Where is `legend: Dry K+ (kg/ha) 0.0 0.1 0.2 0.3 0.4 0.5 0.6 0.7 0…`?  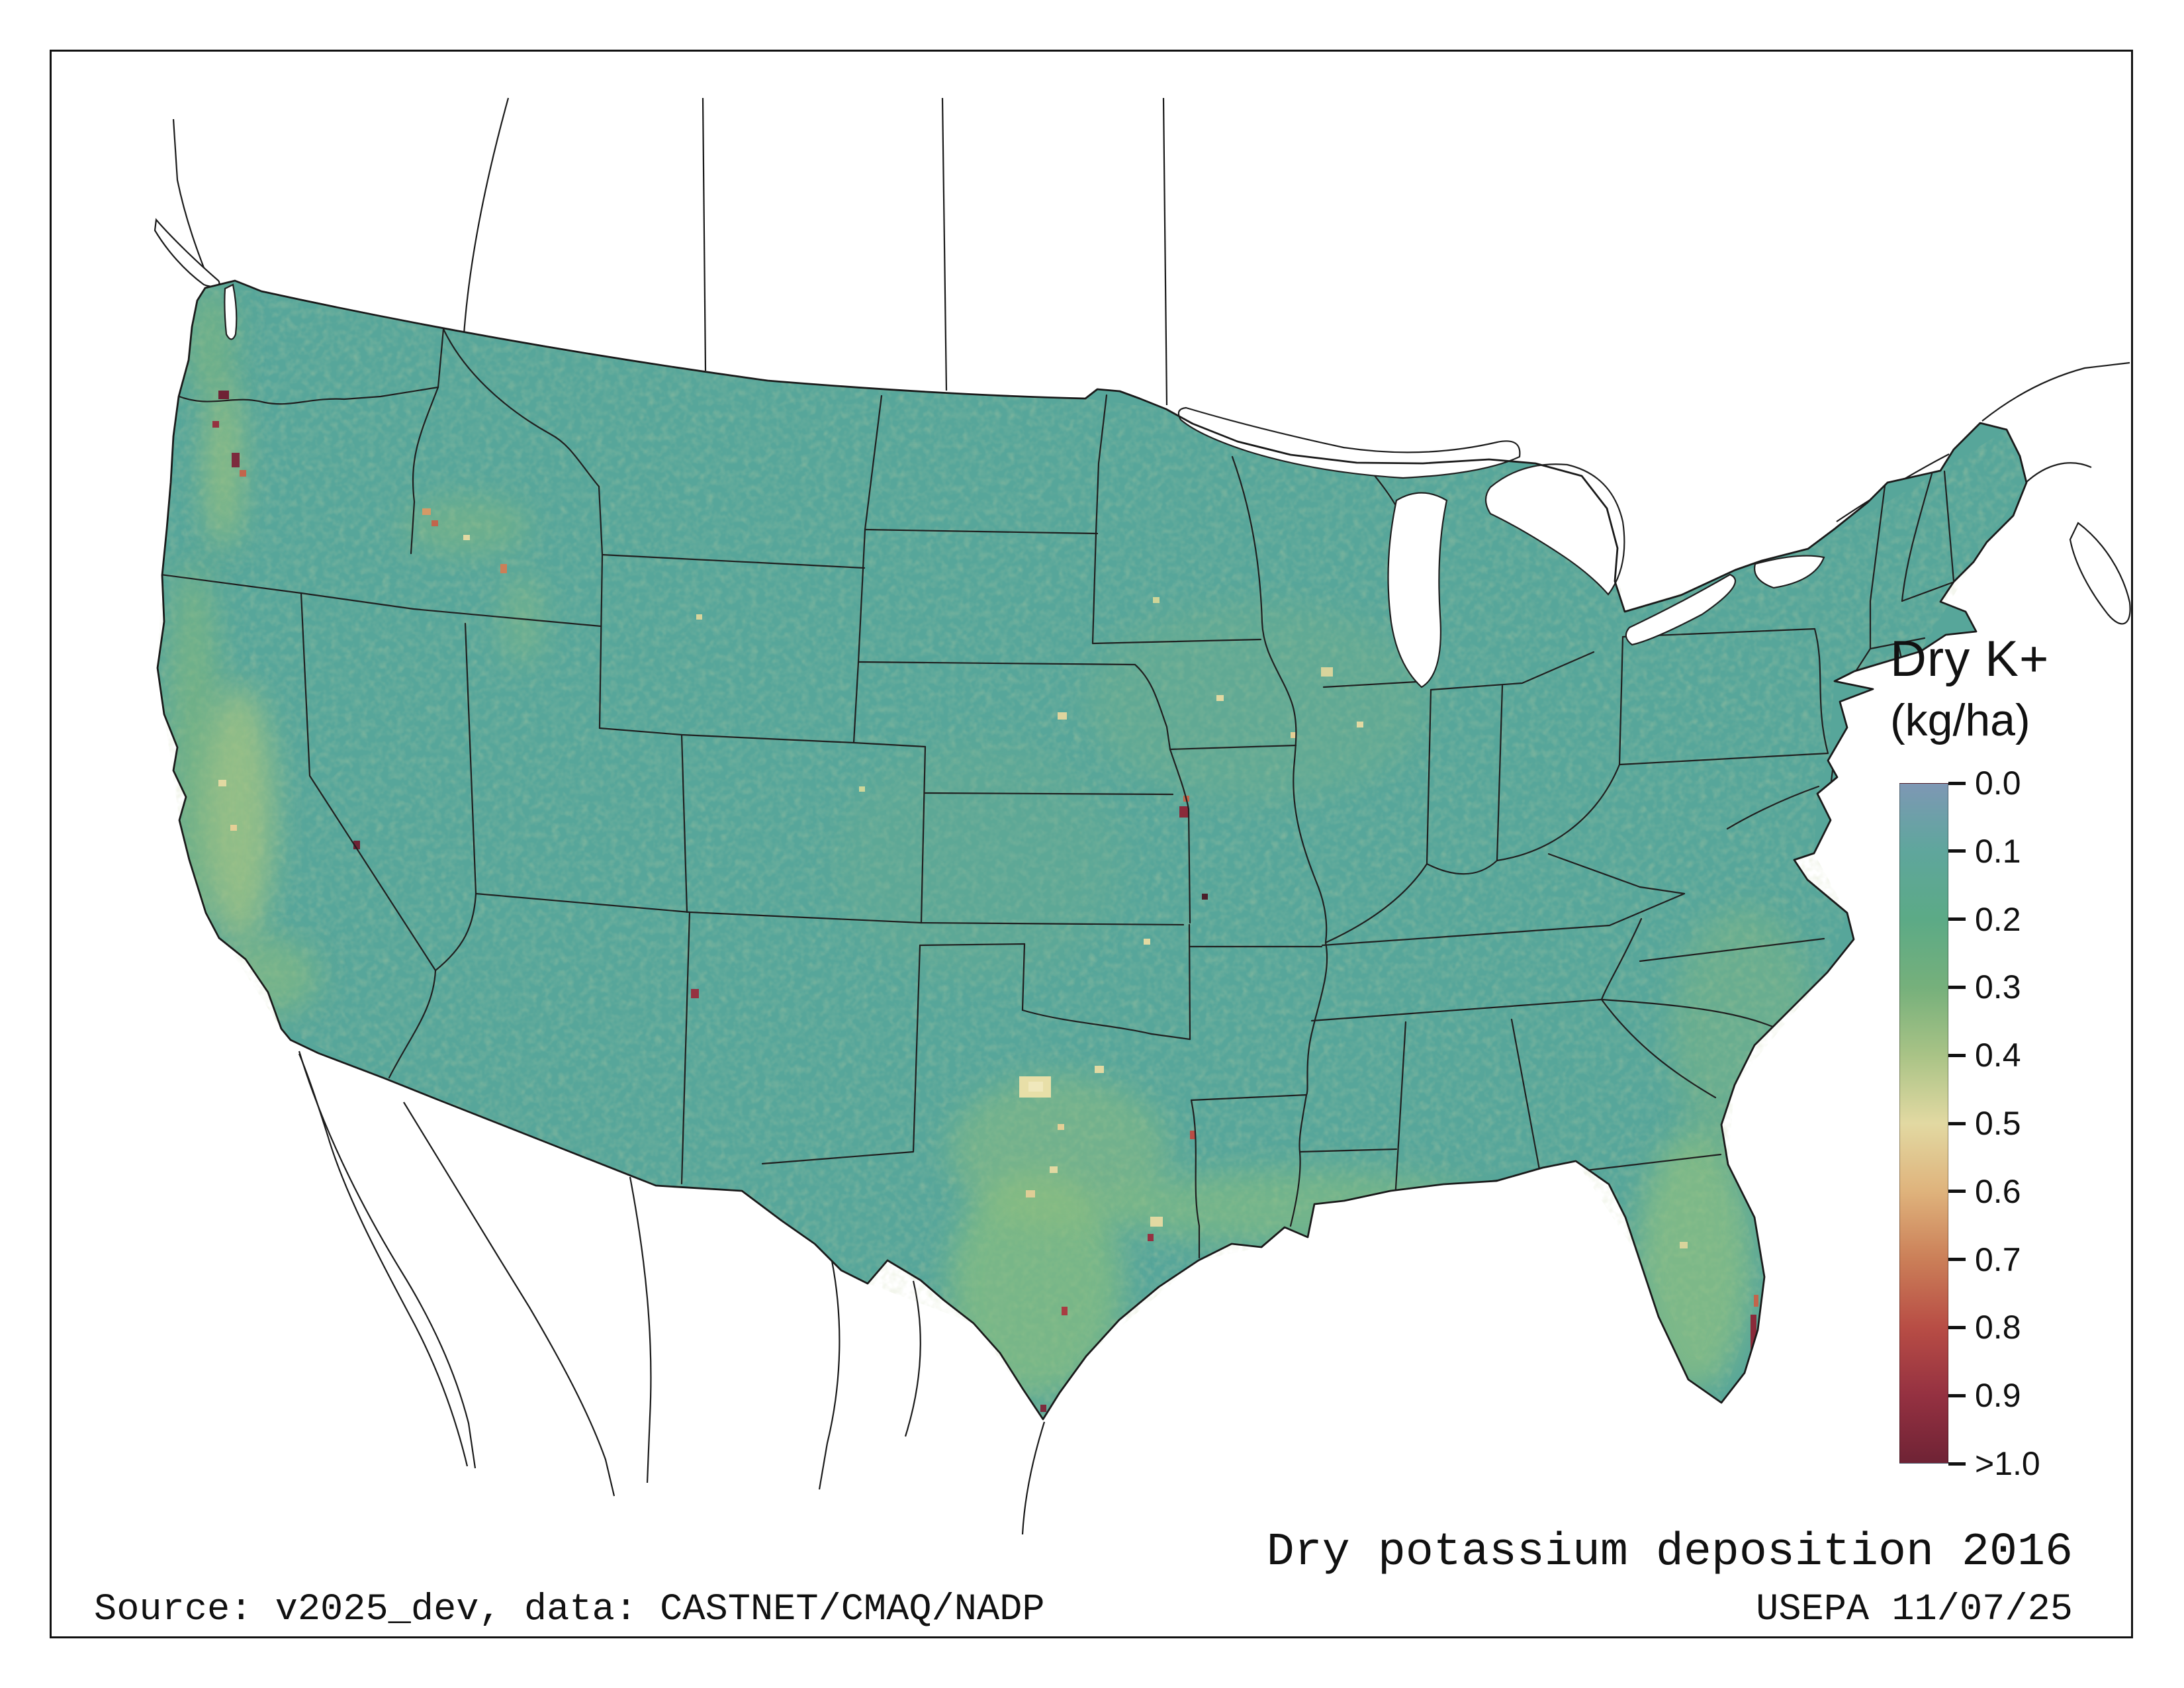
legend: Dry K+ (kg/ha) 0.0 0.1 0.2 0.3 0.4 0.5 0.6 0.7 0… is located at coordinates (2000, 1056).